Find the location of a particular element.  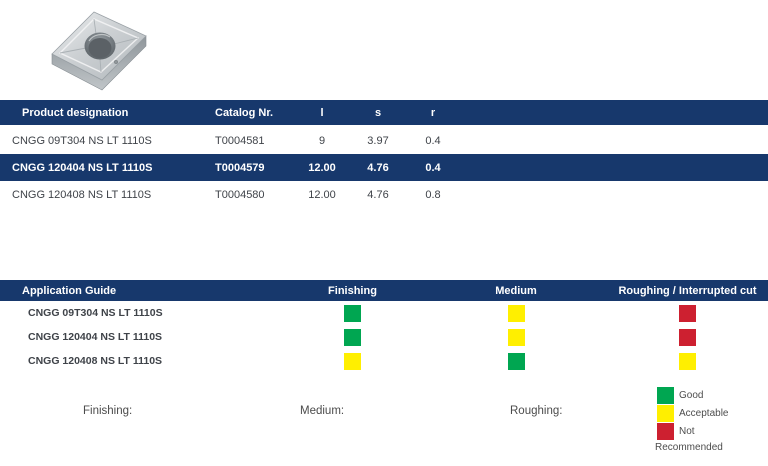

legend-item-good: Good is located at coordinates (692, 395).